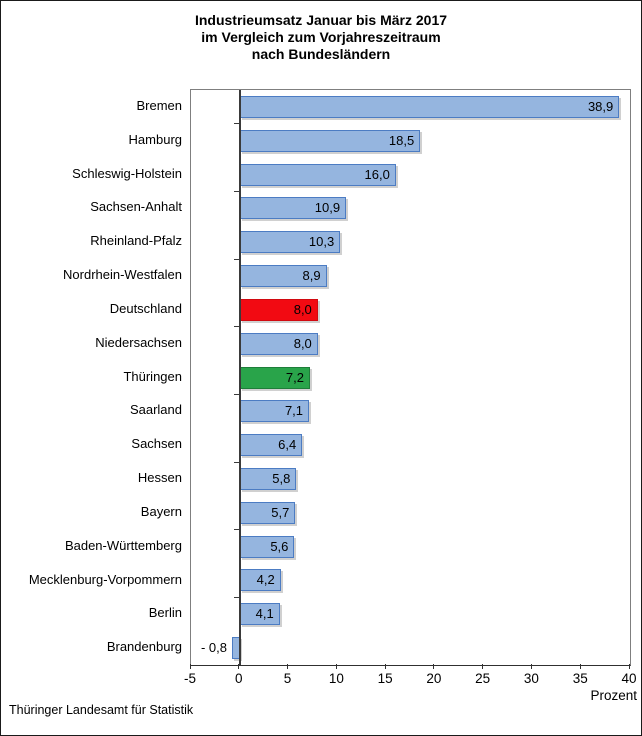 The height and width of the screenshot is (736, 642). What do you see at coordinates (278, 343) in the screenshot?
I see `bar-niedersachsen: 8,0` at bounding box center [278, 343].